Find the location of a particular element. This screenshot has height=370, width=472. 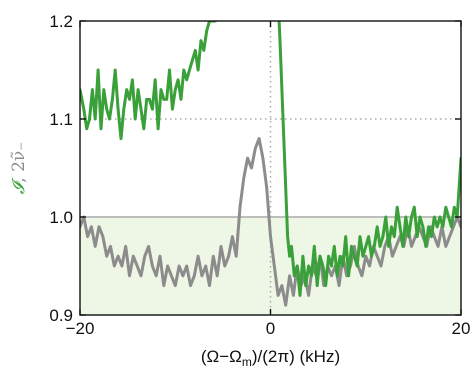

x-axis-title: (Ω−Ωm)/(2π) (kHz) is located at coordinates (270, 358).